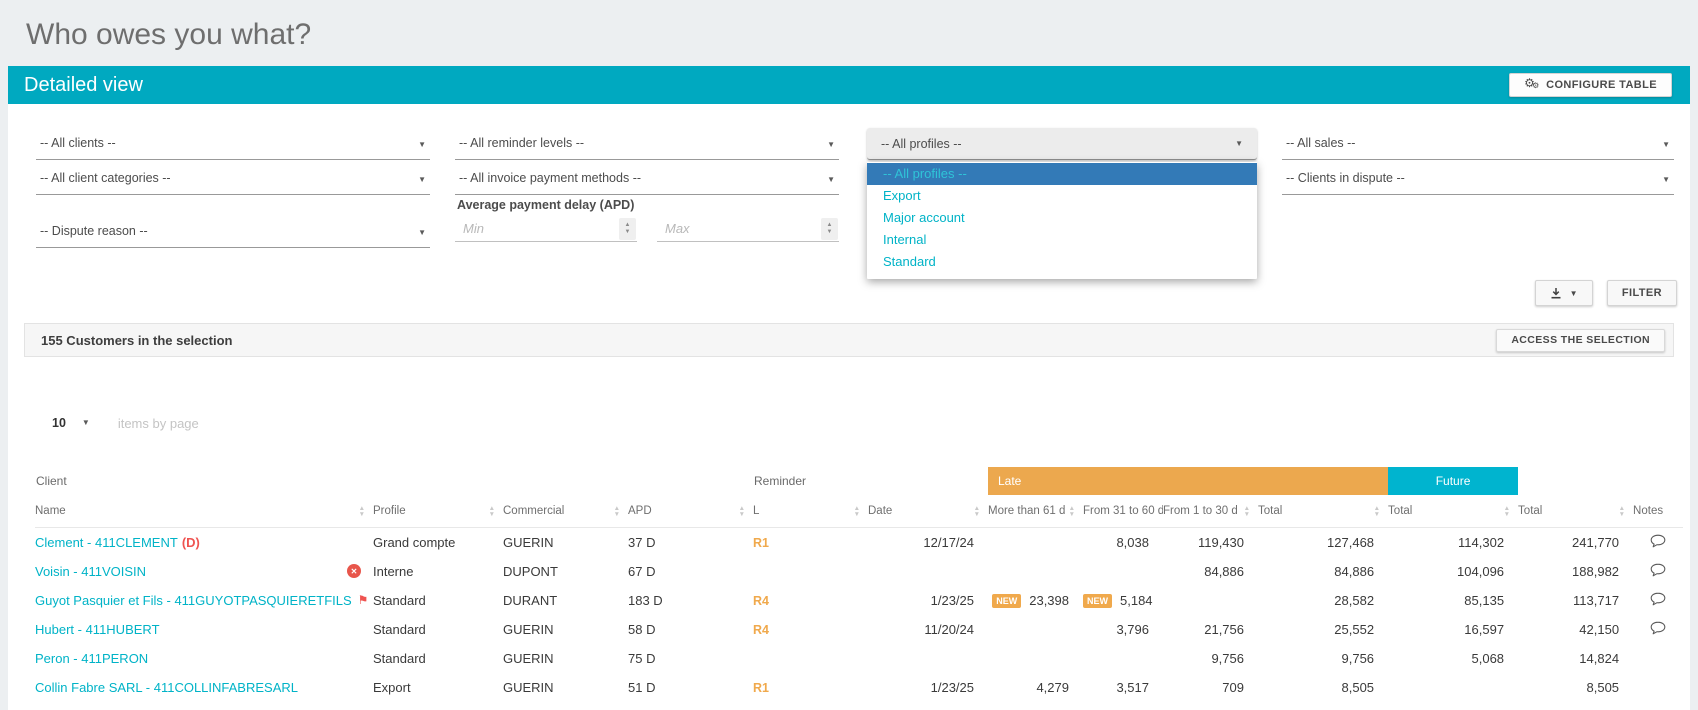 The image size is (1698, 710). What do you see at coordinates (1132, 542) in the screenshot?
I see `cell-from-31-to-60d: 8,038` at bounding box center [1132, 542].